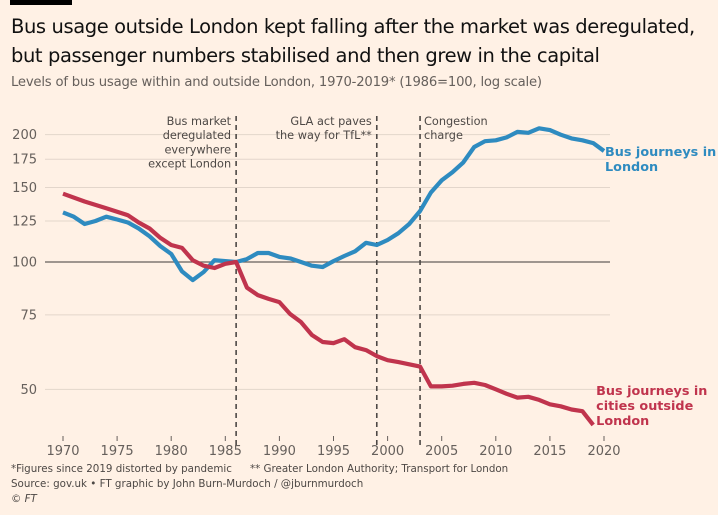  What do you see at coordinates (324, 135) in the screenshot?
I see `event-annotation: the way for TfL**` at bounding box center [324, 135].